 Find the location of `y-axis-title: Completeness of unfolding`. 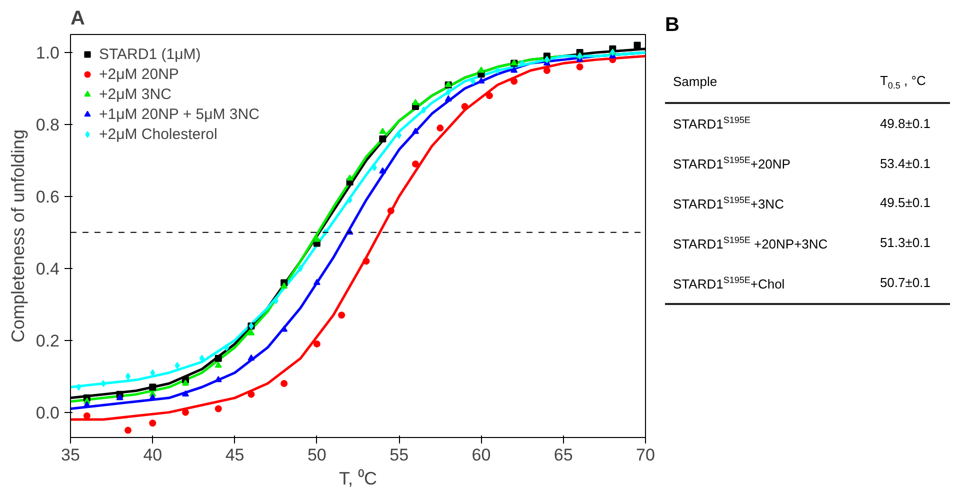

y-axis-title: Completeness of unfolding is located at coordinates (18, 236).